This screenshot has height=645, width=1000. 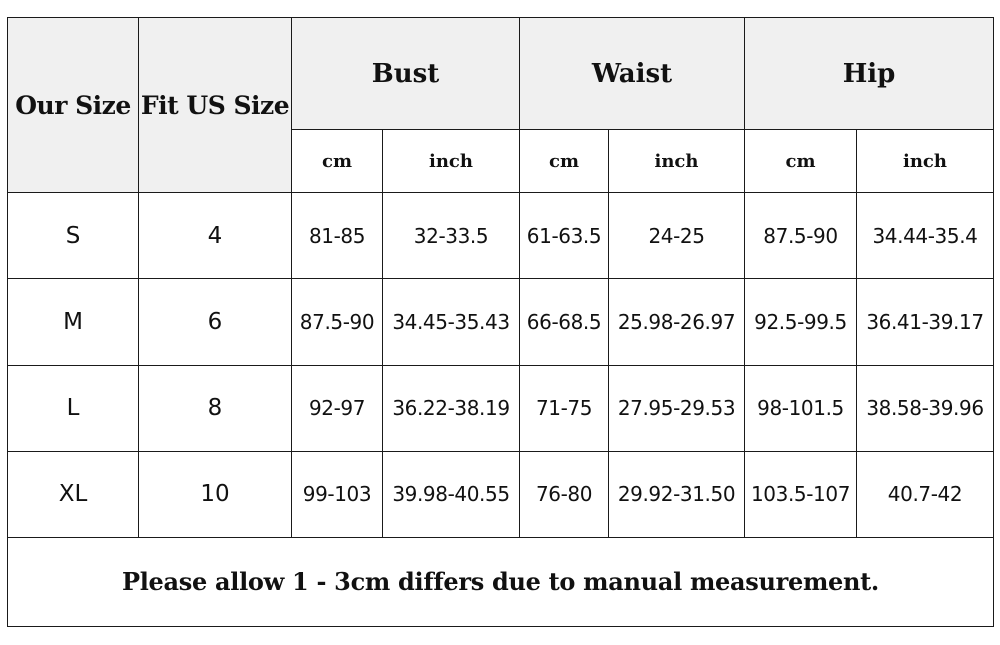 I want to click on unit-waist-inch: inch, so click(x=676, y=161).